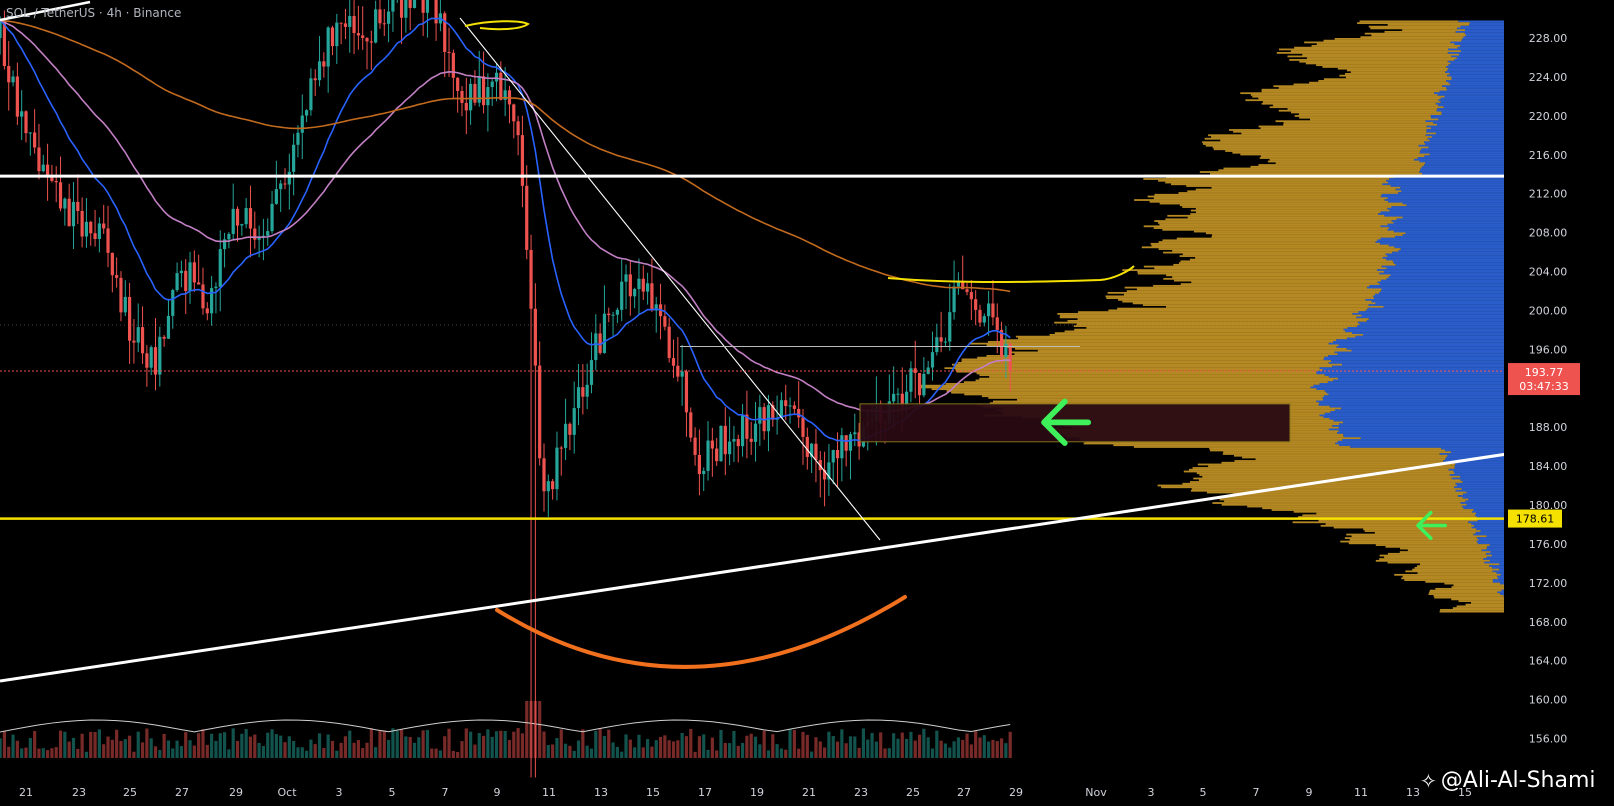 The width and height of the screenshot is (1614, 806). What do you see at coordinates (1011, 274) in the screenshot?
I see `yellow-curve` at bounding box center [1011, 274].